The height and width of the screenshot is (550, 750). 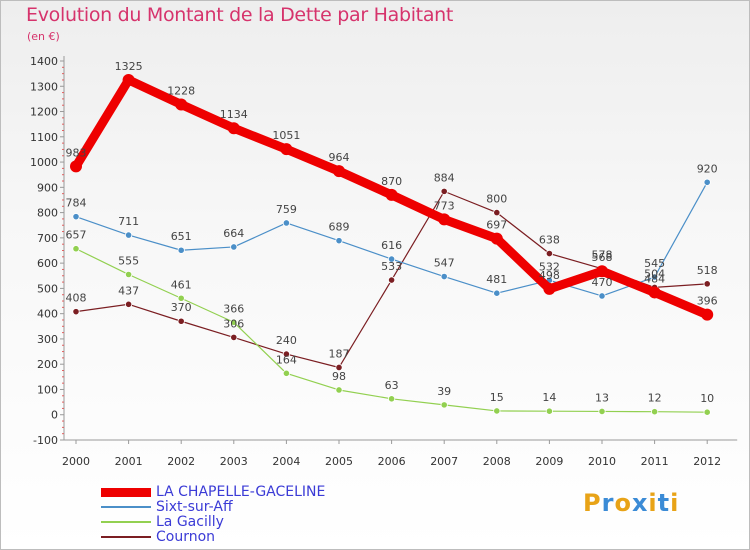 I want to click on y-tick-label: 900, so click(x=47, y=187).